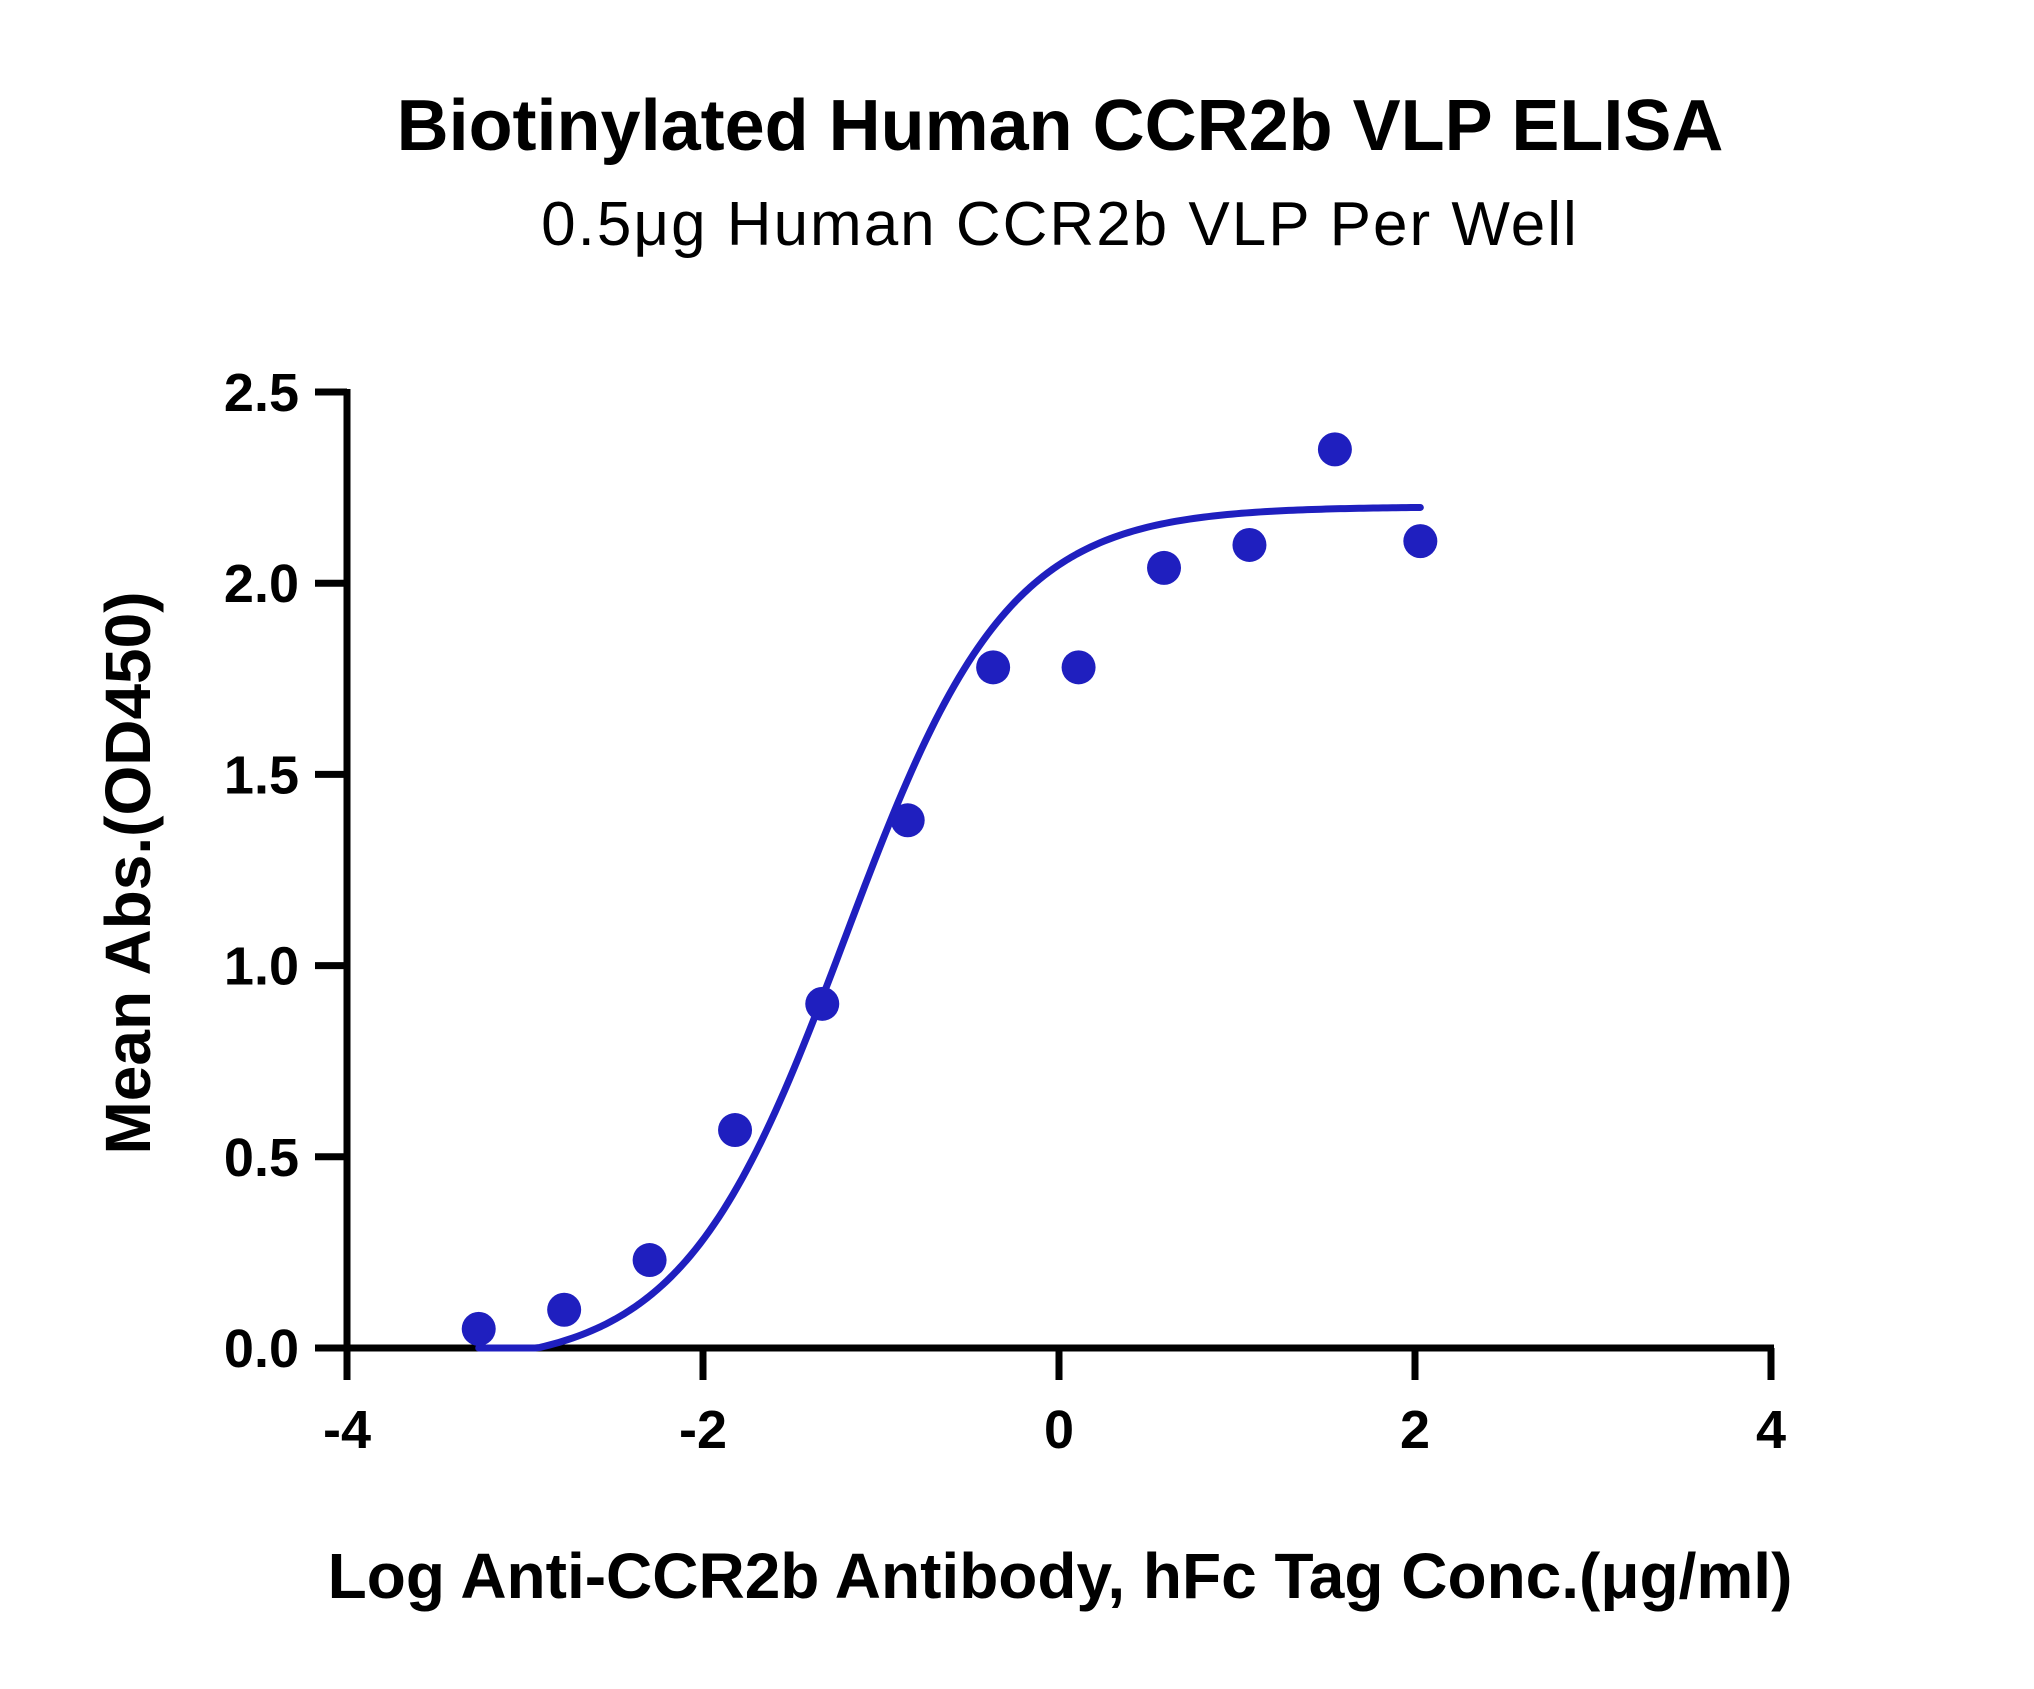 This screenshot has height=1689, width=2034. What do you see at coordinates (261, 967) in the screenshot?
I see `y-tick-label-2: 1.0` at bounding box center [261, 967].